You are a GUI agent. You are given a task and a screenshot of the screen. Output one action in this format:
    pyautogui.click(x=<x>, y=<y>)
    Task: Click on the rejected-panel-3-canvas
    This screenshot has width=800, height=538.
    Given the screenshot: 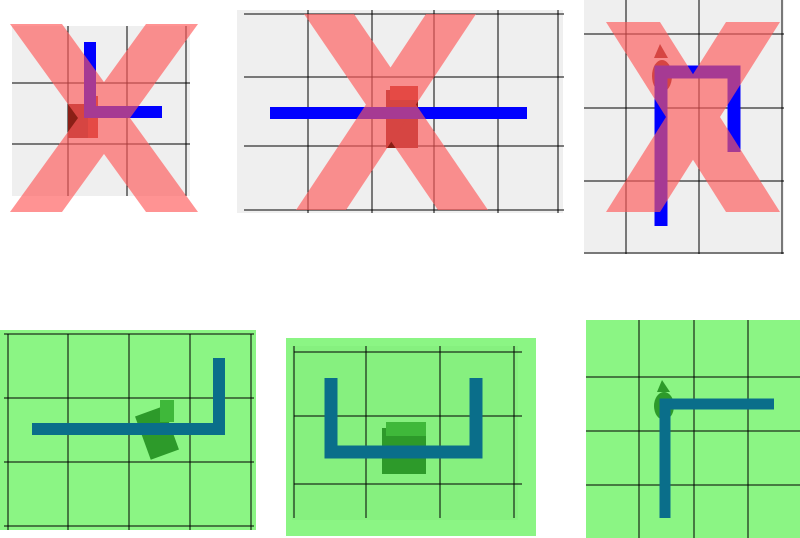 What is the action you would take?
    pyautogui.click(x=684, y=127)
    